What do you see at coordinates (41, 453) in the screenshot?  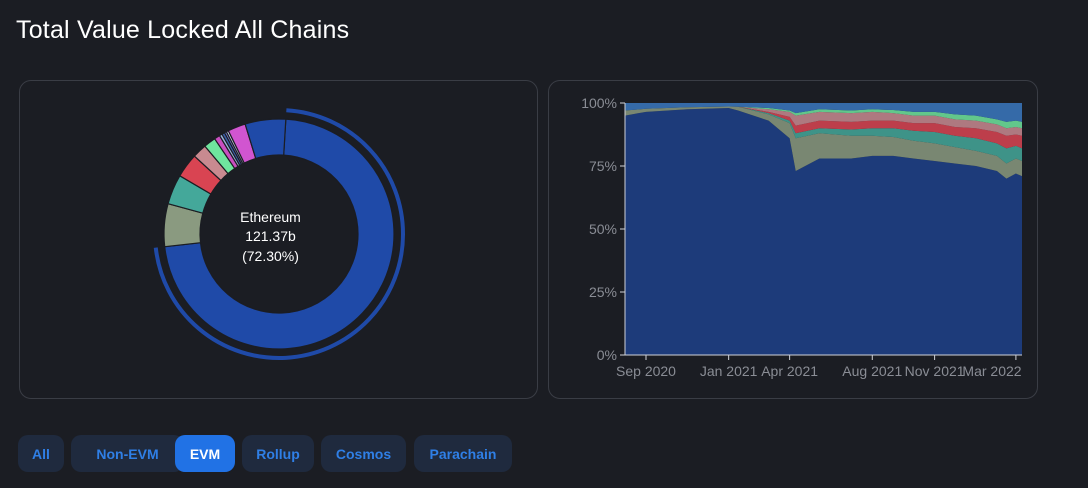 I see `filter-all-button: All` at bounding box center [41, 453].